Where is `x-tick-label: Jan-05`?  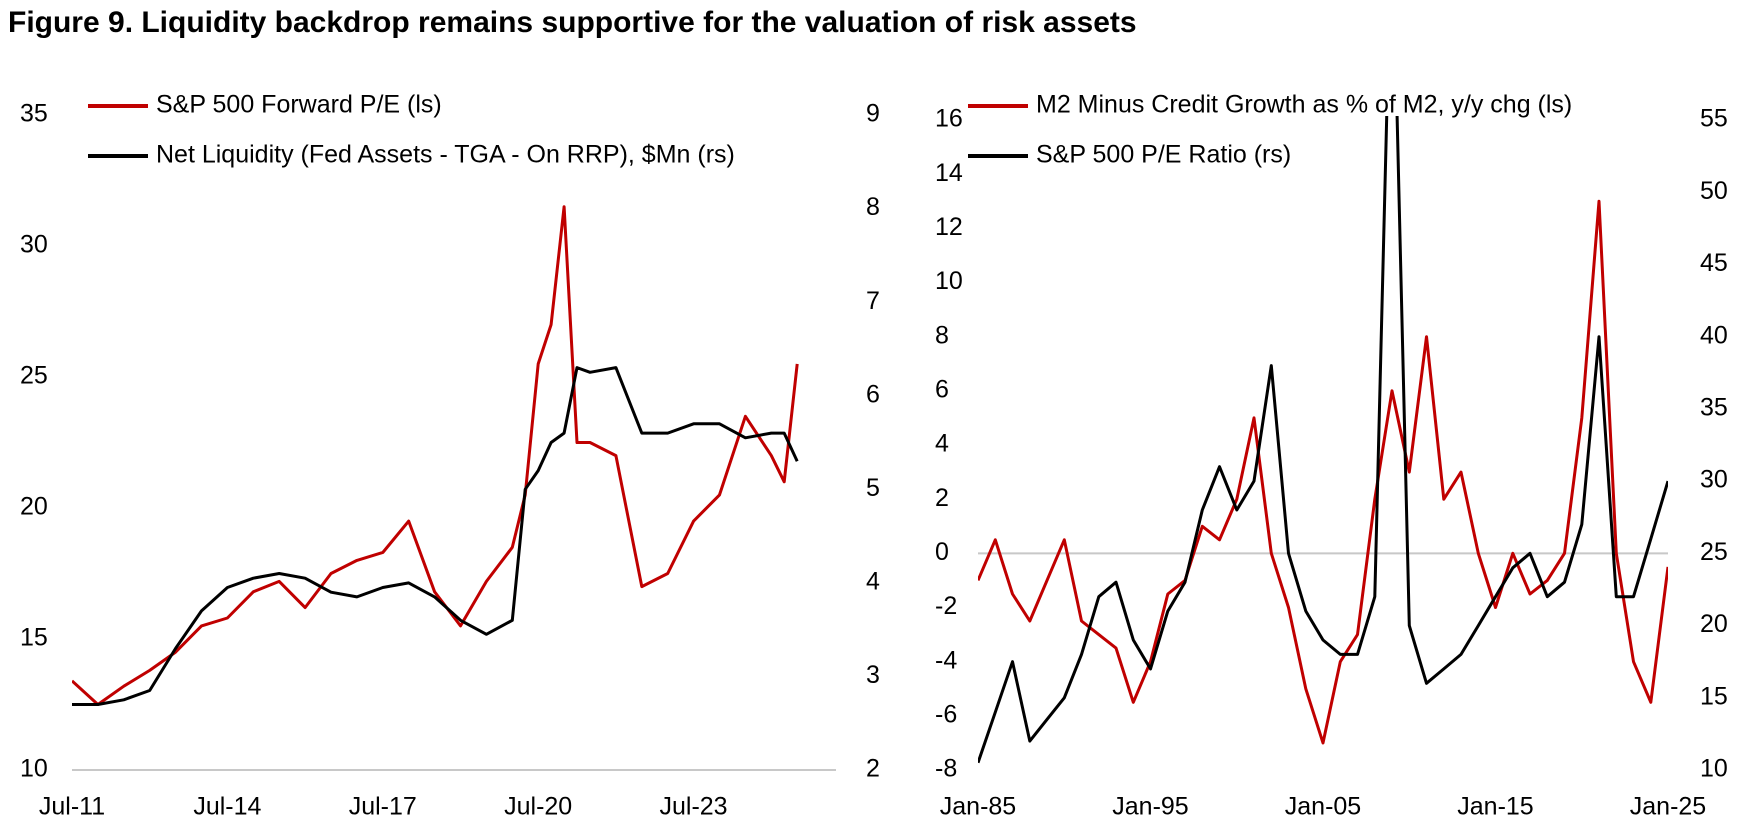
x-tick-label: Jan-05 is located at coordinates (1323, 807).